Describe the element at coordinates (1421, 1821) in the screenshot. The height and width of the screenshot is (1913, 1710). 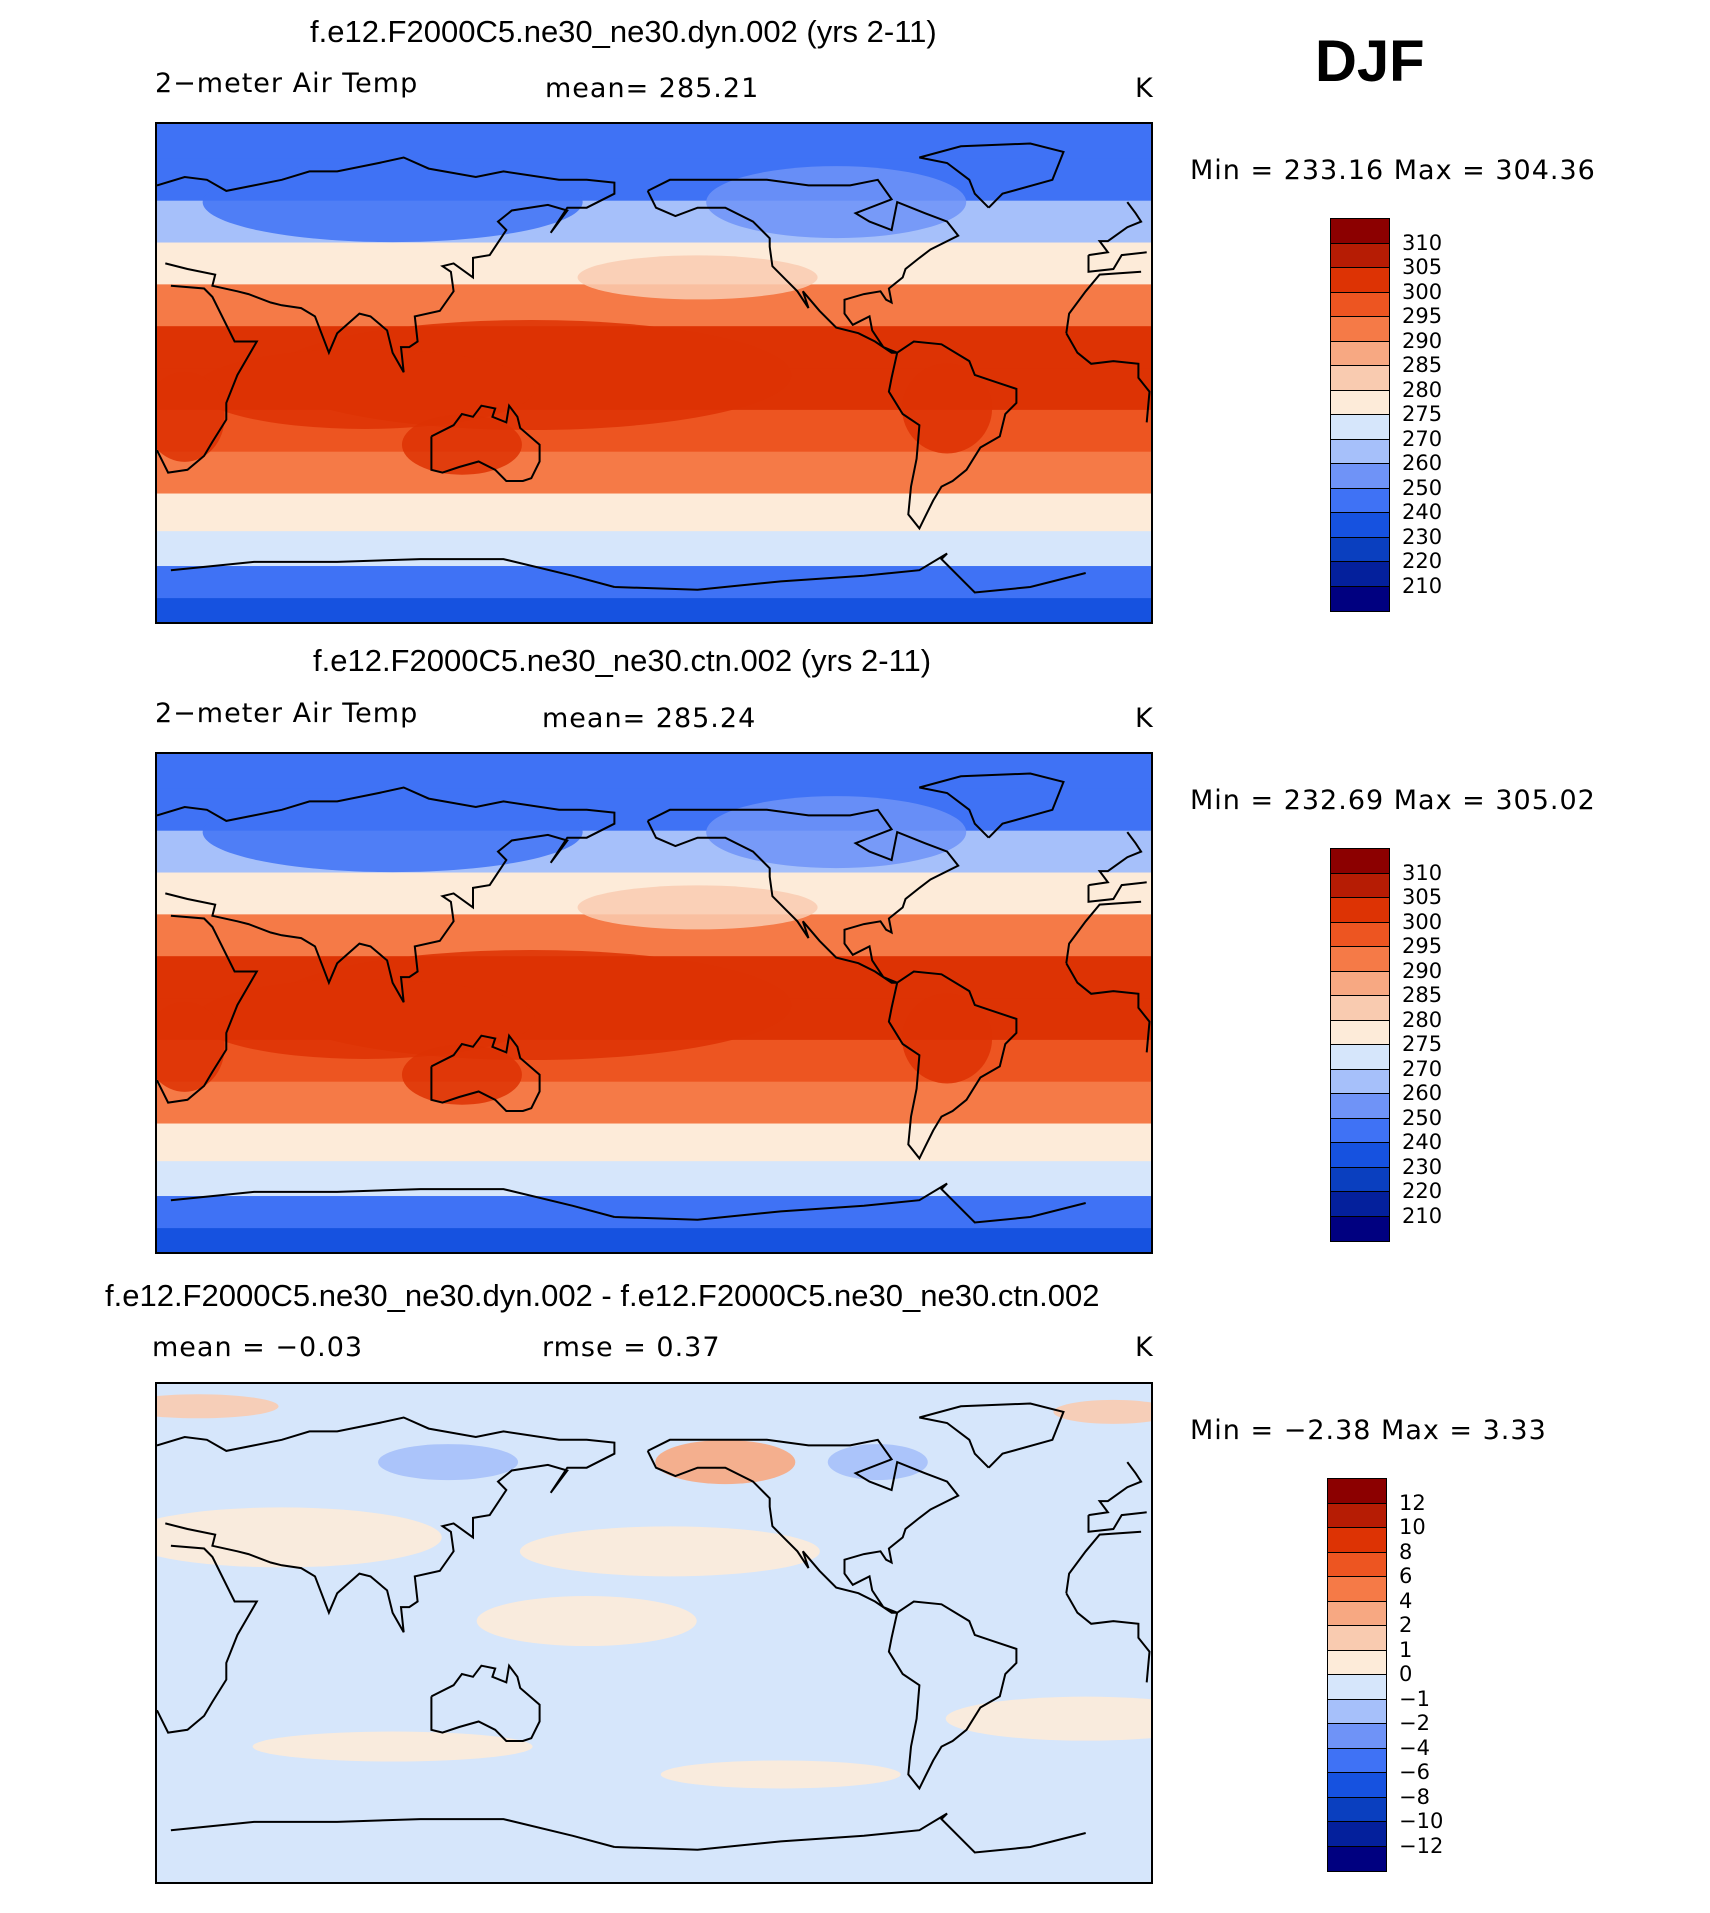
I see `colorbar-tick-label: −10` at that location.